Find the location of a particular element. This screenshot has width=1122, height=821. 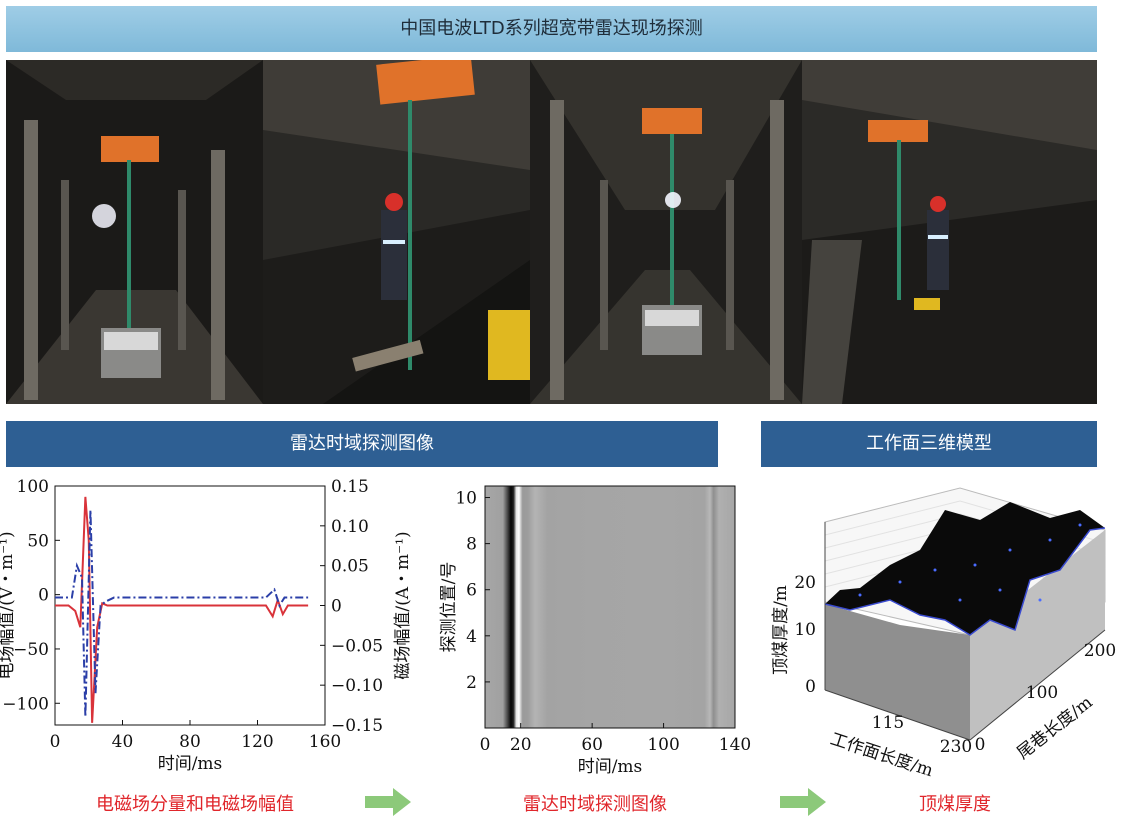

plot-frame is located at coordinates (610, 607).